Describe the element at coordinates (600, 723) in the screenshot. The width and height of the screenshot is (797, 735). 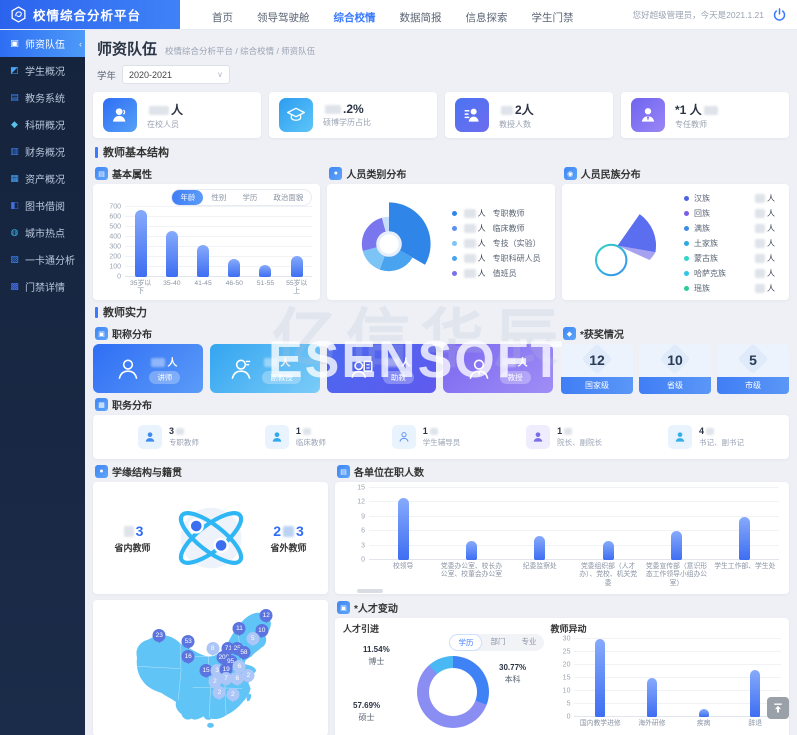
I see `axis-label: 国内教学进修` at that location.